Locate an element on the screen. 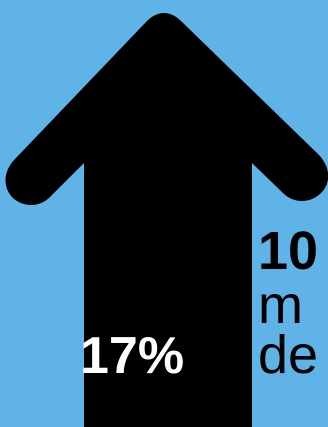  side-line-2: de is located at coordinates (288, 355).